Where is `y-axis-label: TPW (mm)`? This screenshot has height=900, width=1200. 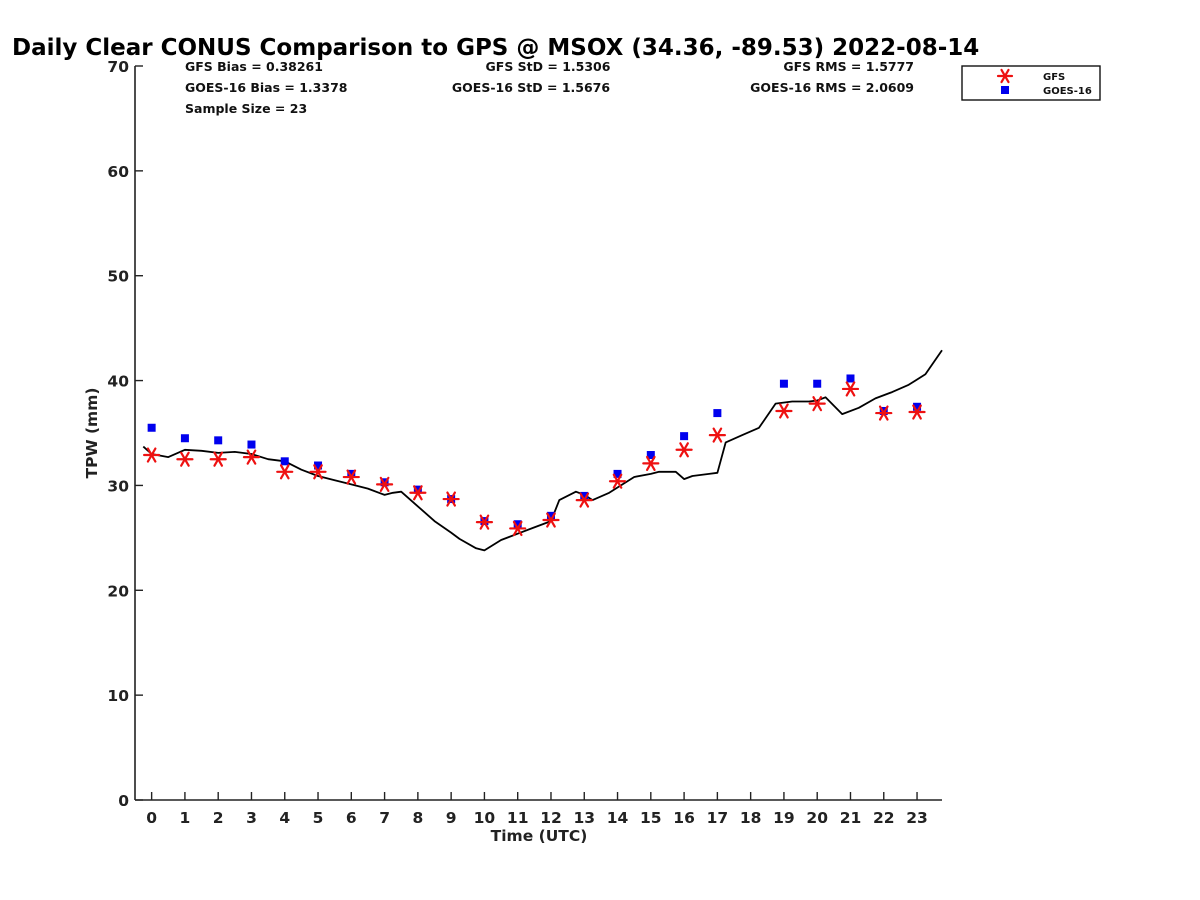
y-axis-label: TPW (mm) is located at coordinates (92, 433).